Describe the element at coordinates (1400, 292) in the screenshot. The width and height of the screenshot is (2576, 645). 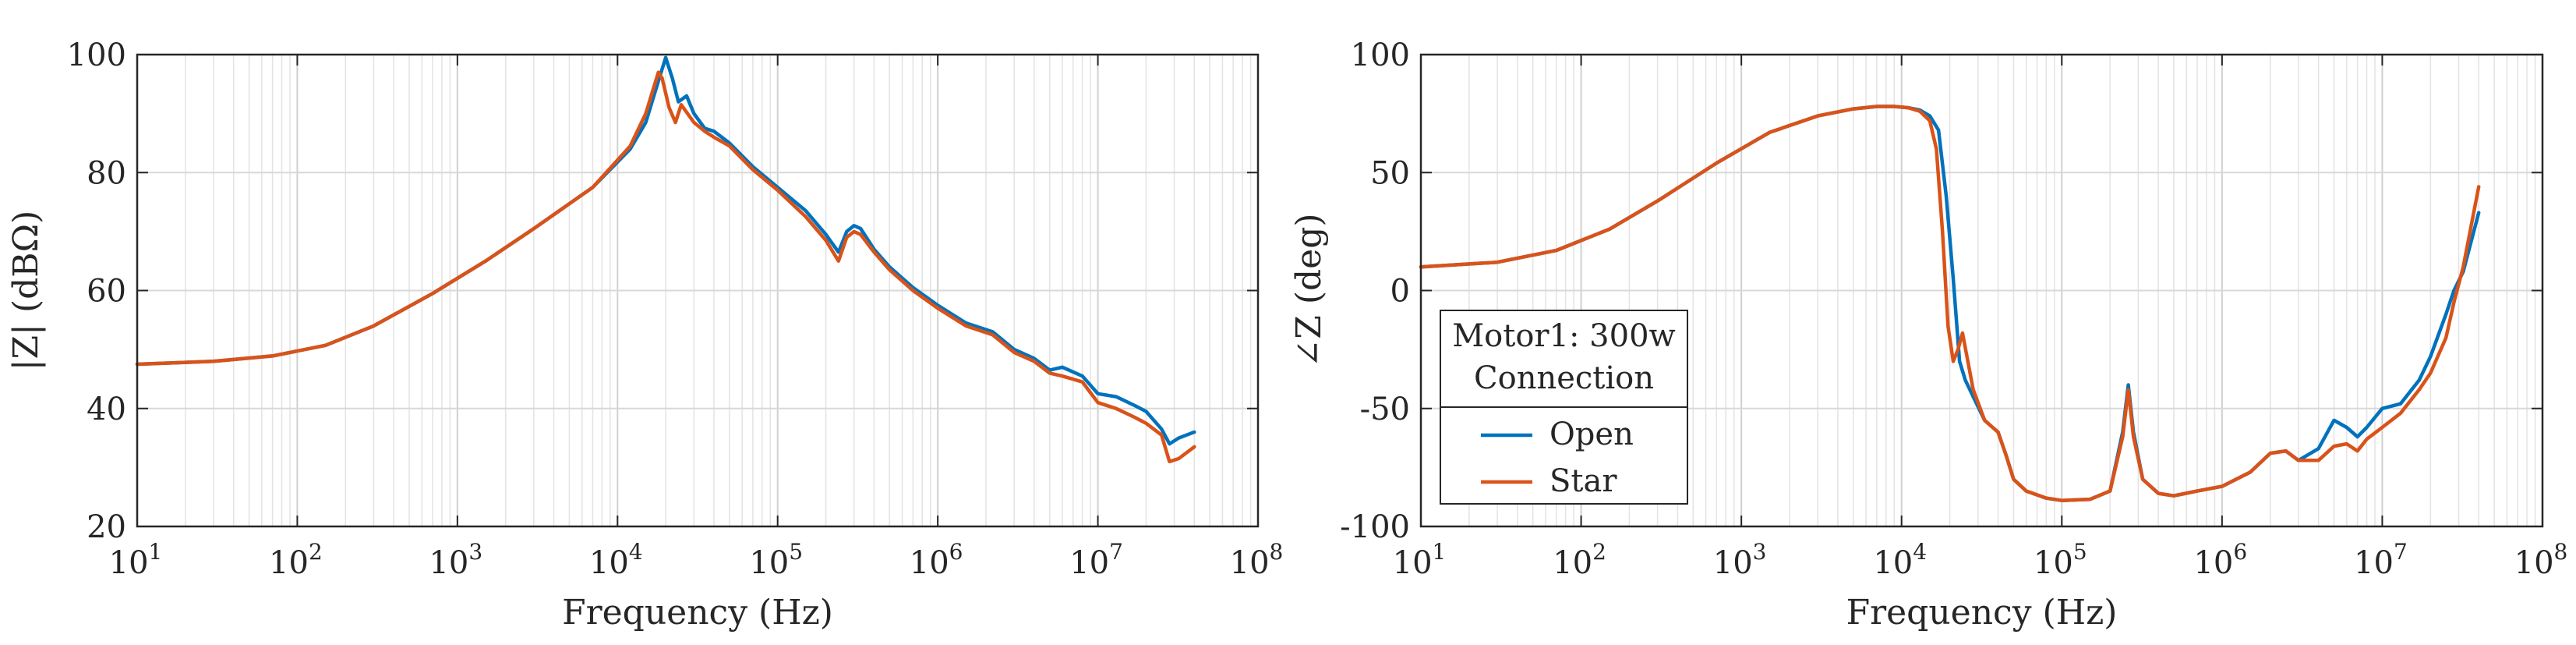
I see `y-tick-label: 0` at that location.